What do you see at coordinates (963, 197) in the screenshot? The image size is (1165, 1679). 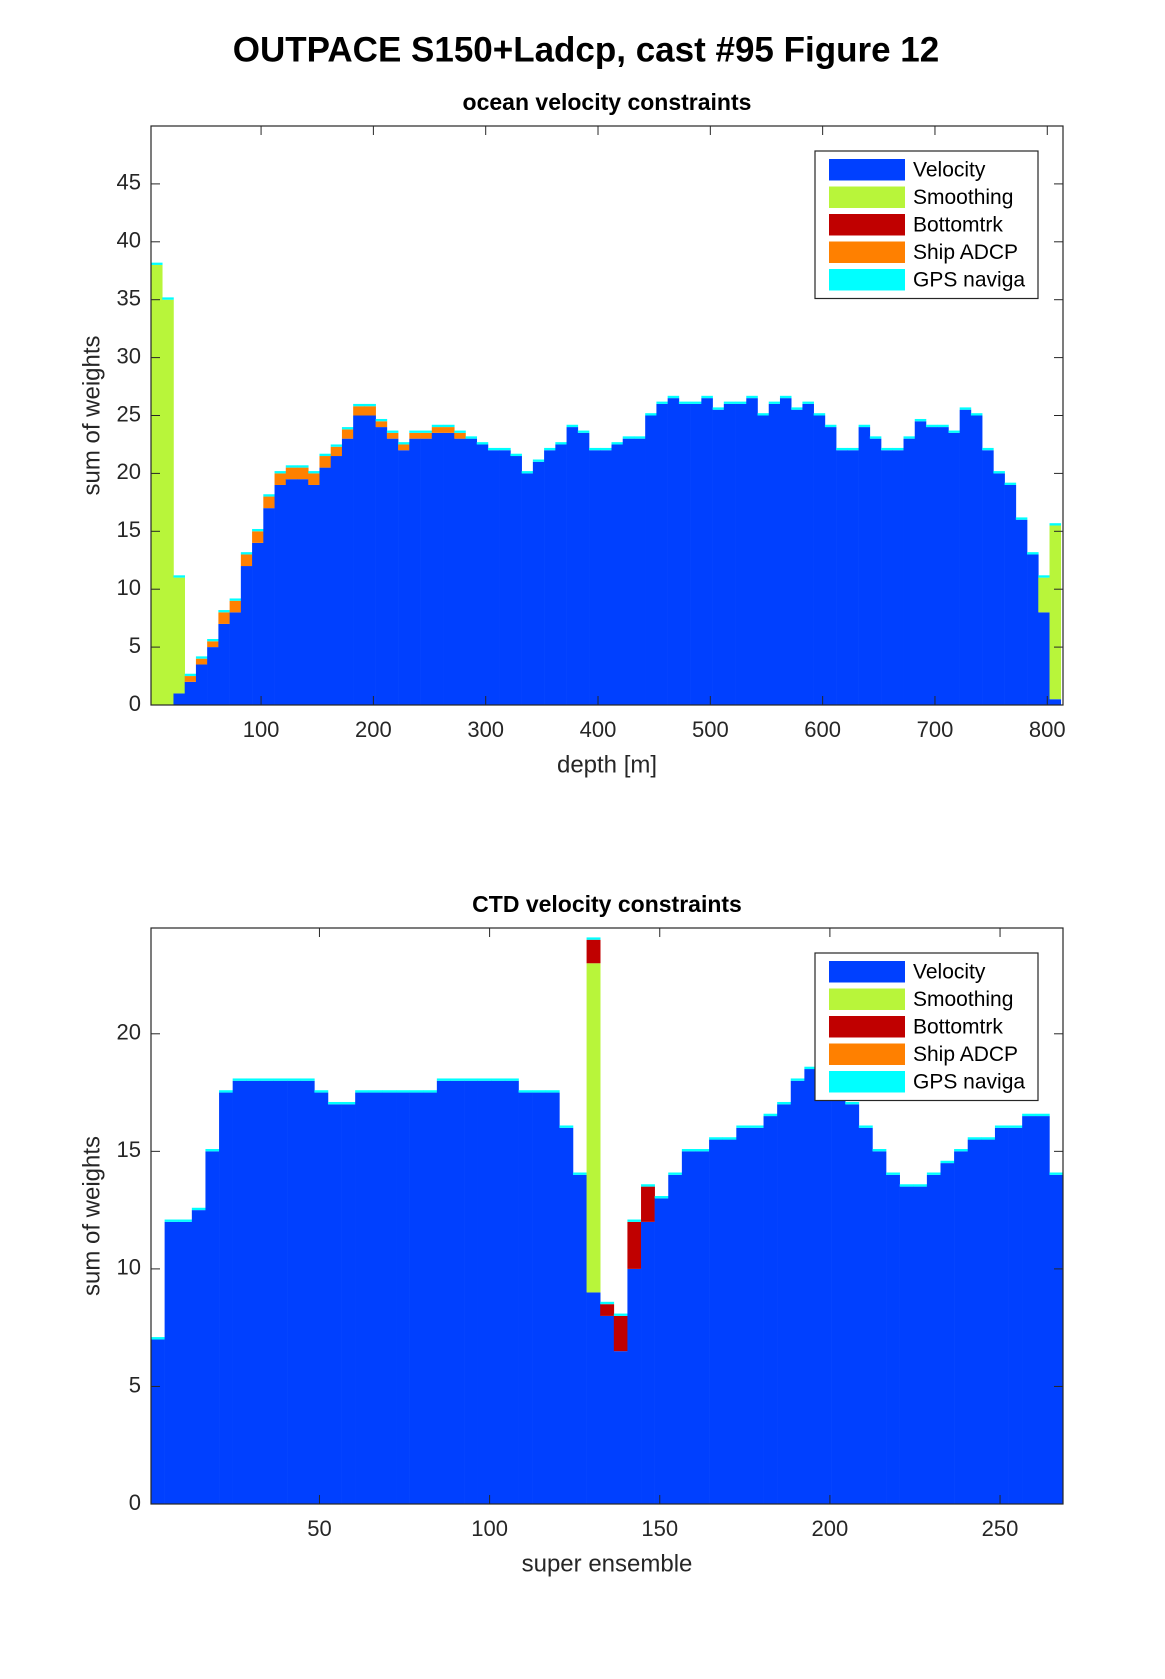 I see `legend-label: Smoothing` at bounding box center [963, 197].